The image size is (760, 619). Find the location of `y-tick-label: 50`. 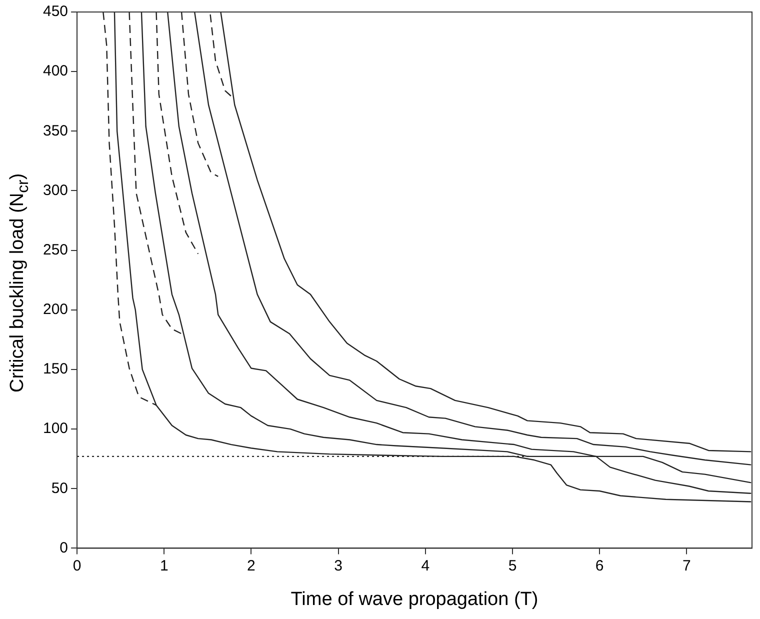

y-tick-label: 50 is located at coordinates (59, 488).